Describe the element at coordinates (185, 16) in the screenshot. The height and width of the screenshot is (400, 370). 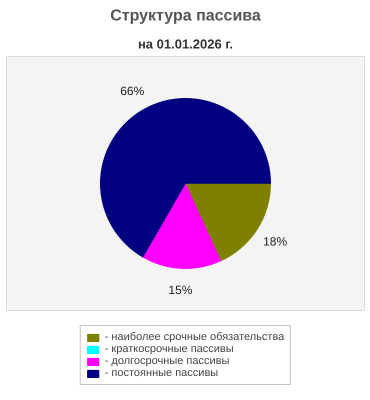
I see `chart-title: Структура пассива` at that location.